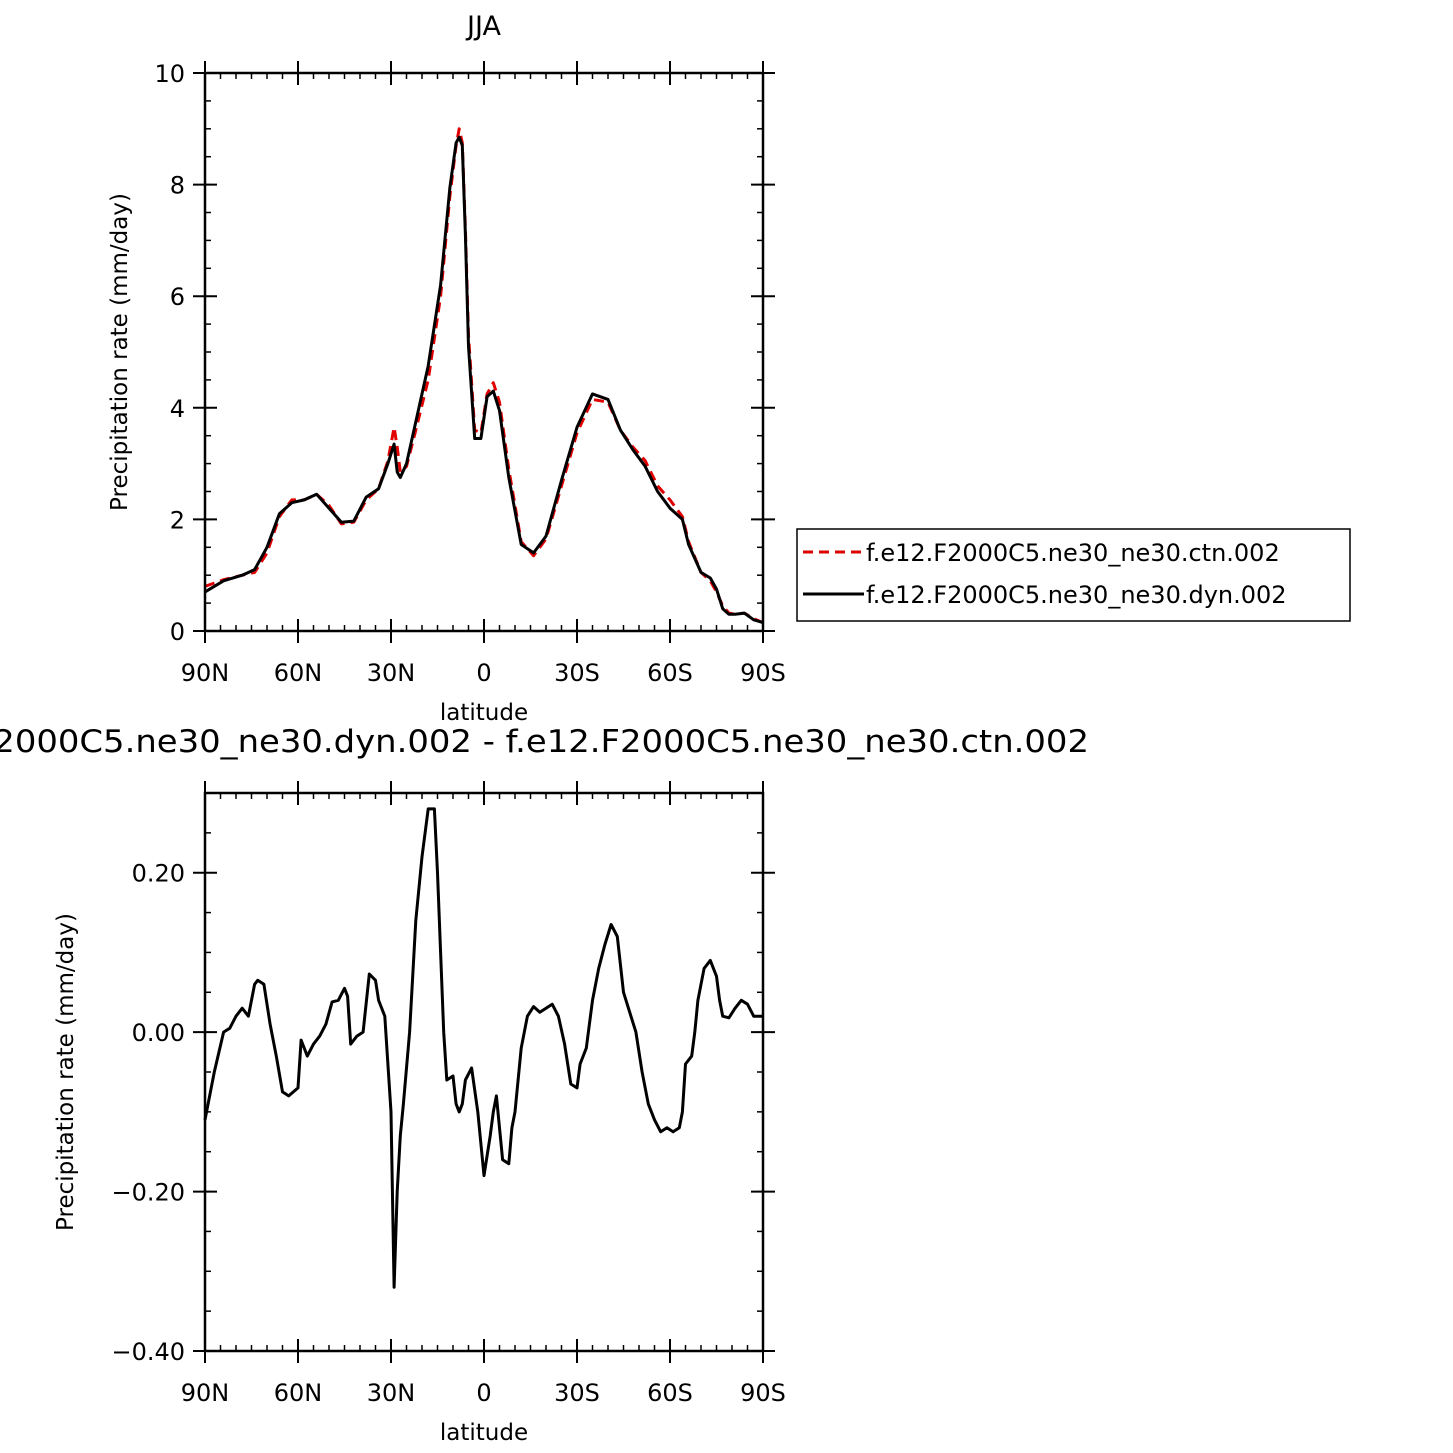  What do you see at coordinates (158, 1033) in the screenshot?
I see `bottom-plot-y-tick-label: 0.00` at bounding box center [158, 1033].